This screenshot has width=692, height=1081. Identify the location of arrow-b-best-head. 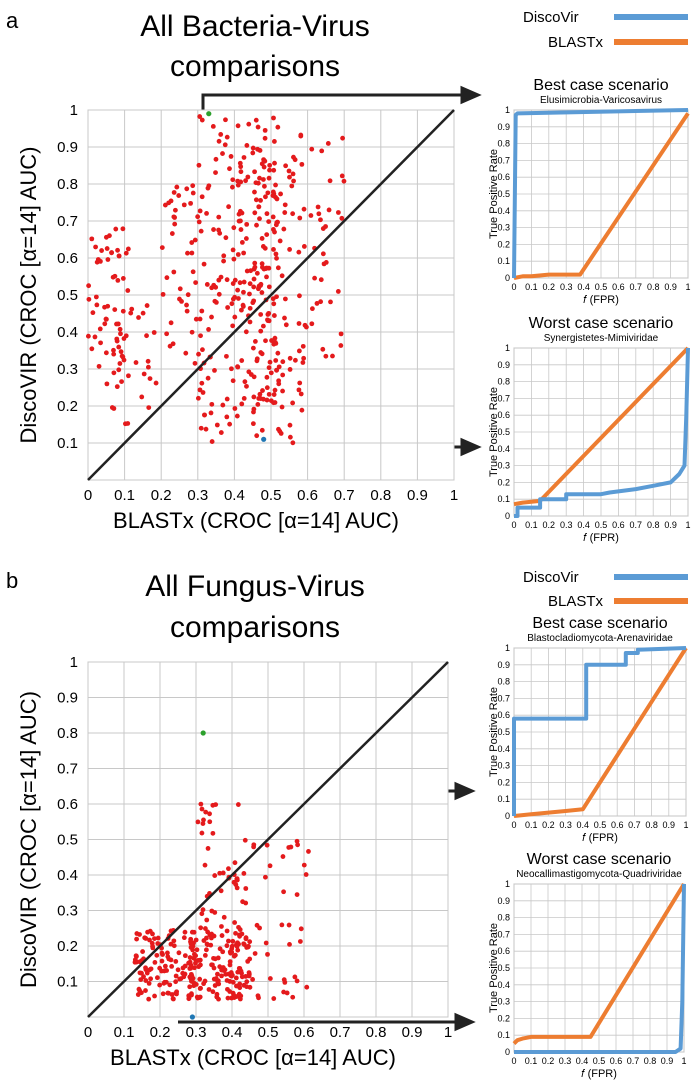
(465, 791).